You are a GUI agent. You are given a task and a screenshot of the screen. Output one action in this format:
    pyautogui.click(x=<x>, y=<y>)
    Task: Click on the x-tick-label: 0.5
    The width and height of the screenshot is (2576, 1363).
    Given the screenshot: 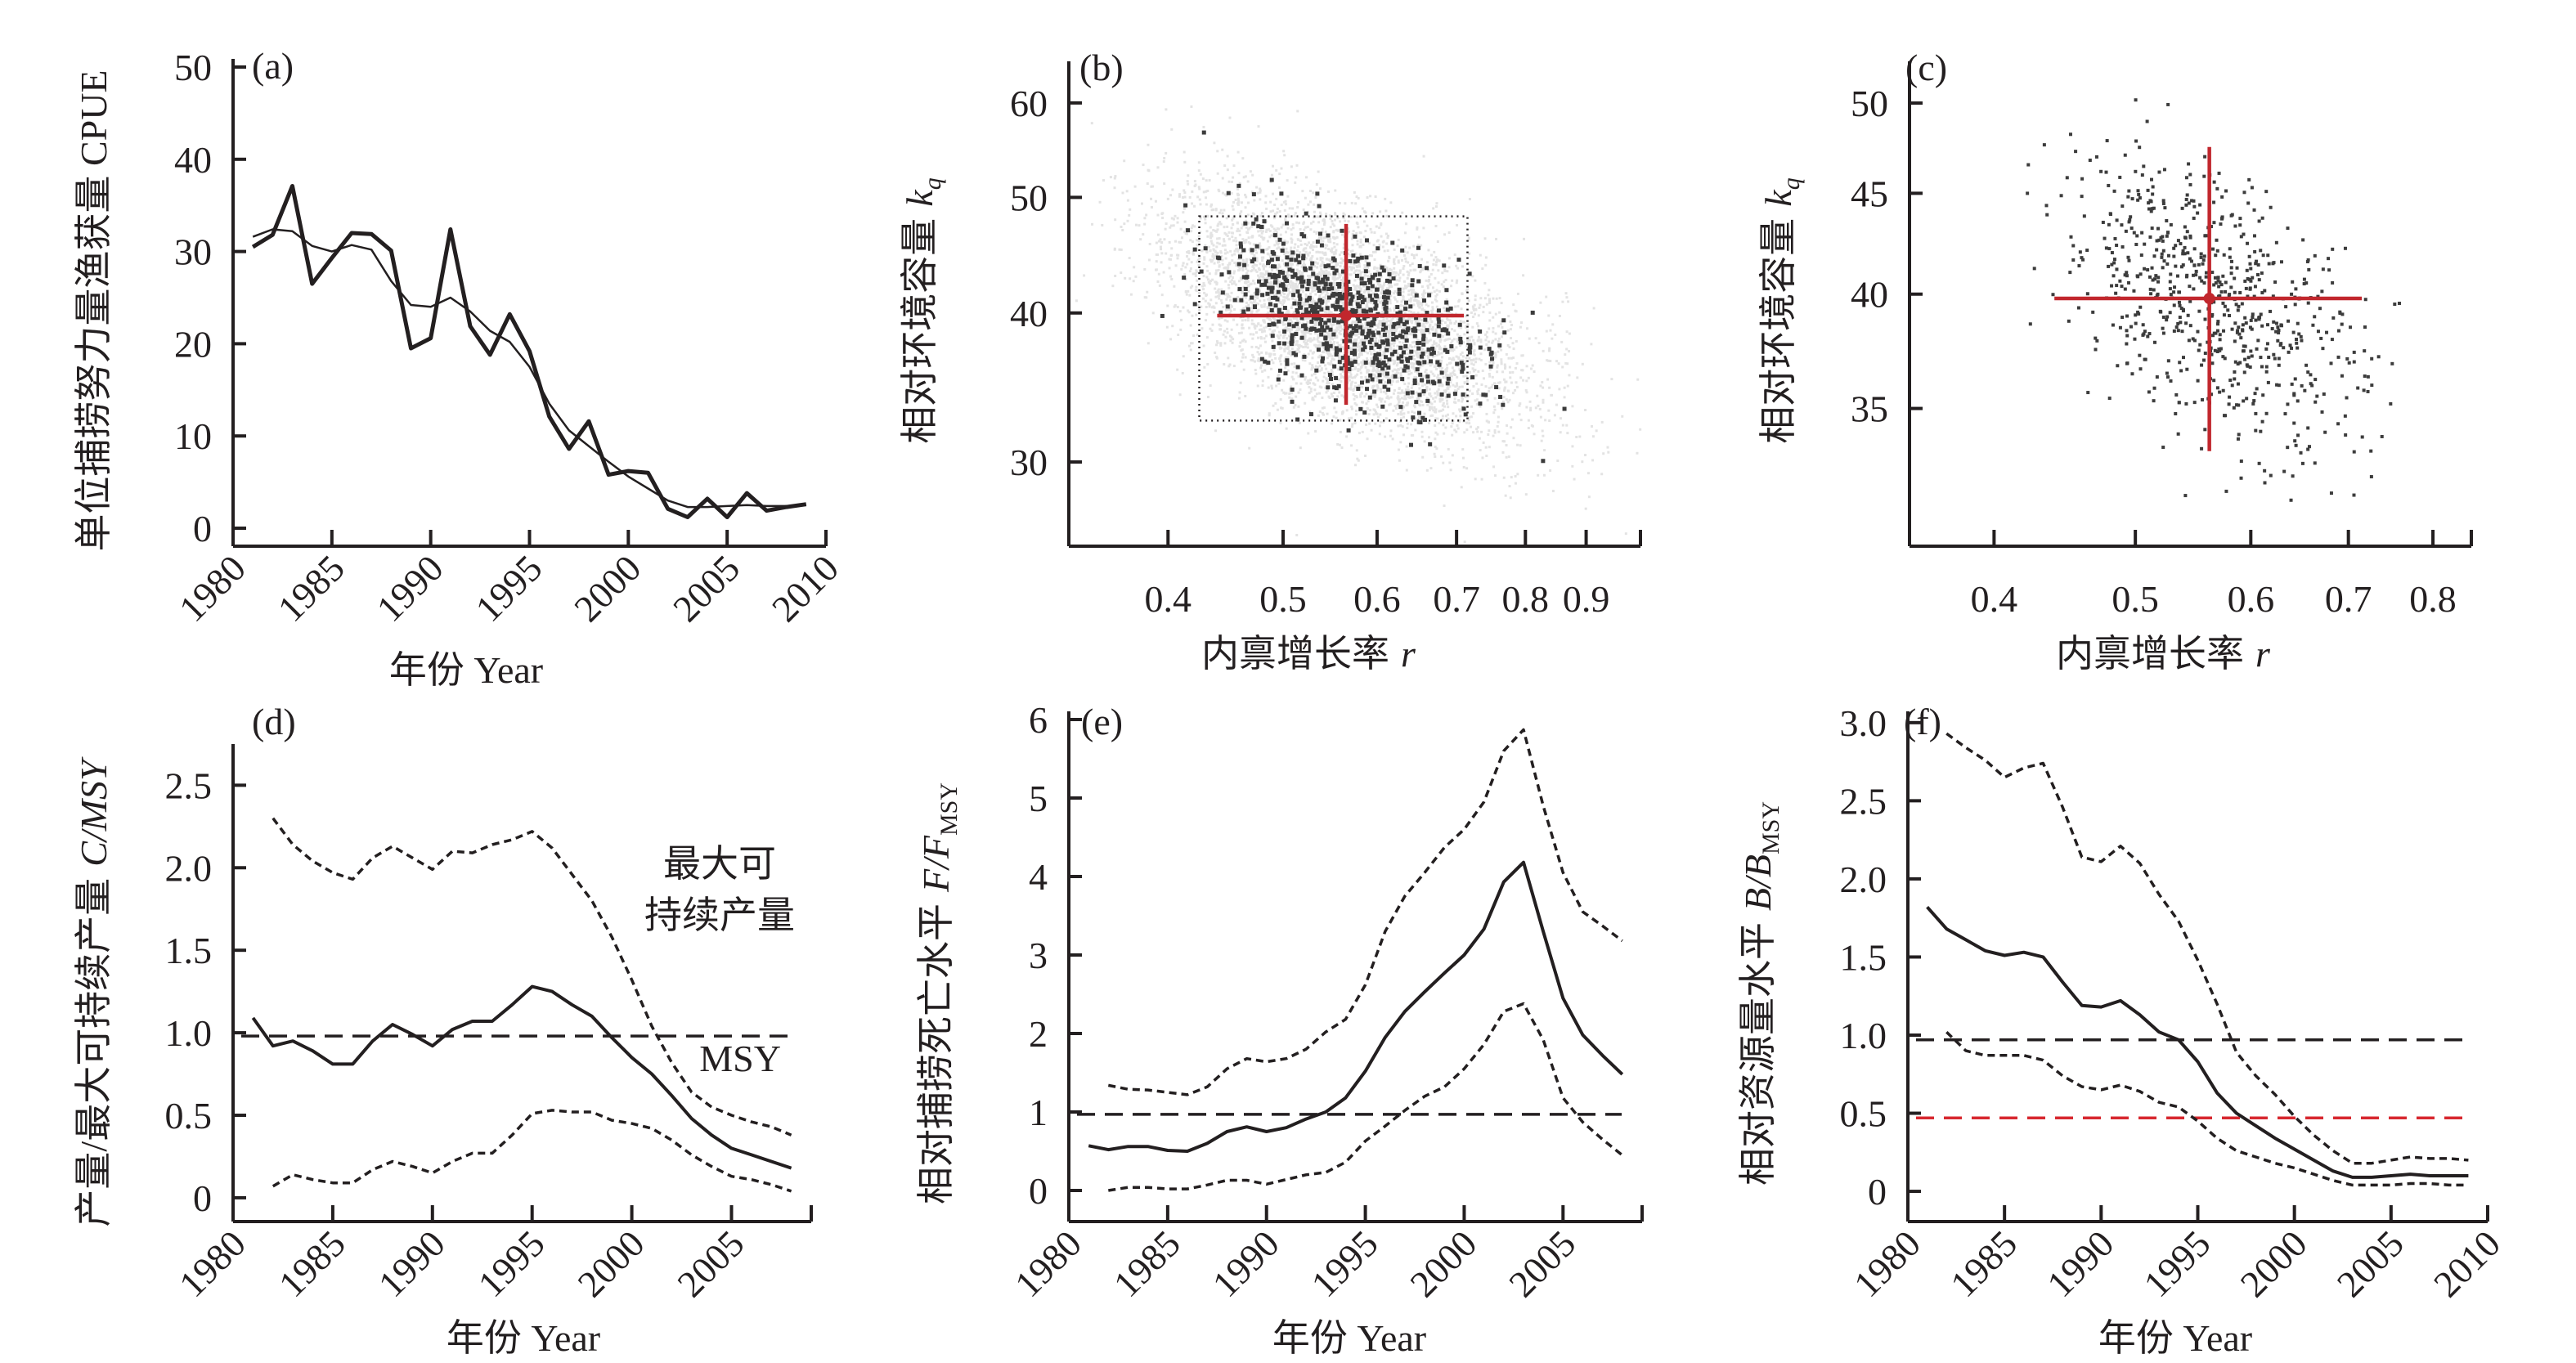 What is the action you would take?
    pyautogui.click(x=1283, y=599)
    